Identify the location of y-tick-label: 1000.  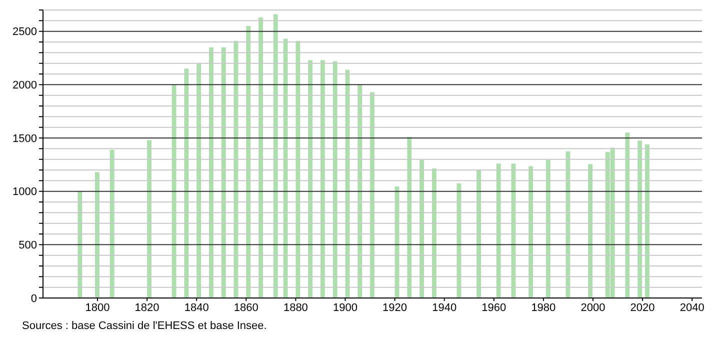
(24, 192).